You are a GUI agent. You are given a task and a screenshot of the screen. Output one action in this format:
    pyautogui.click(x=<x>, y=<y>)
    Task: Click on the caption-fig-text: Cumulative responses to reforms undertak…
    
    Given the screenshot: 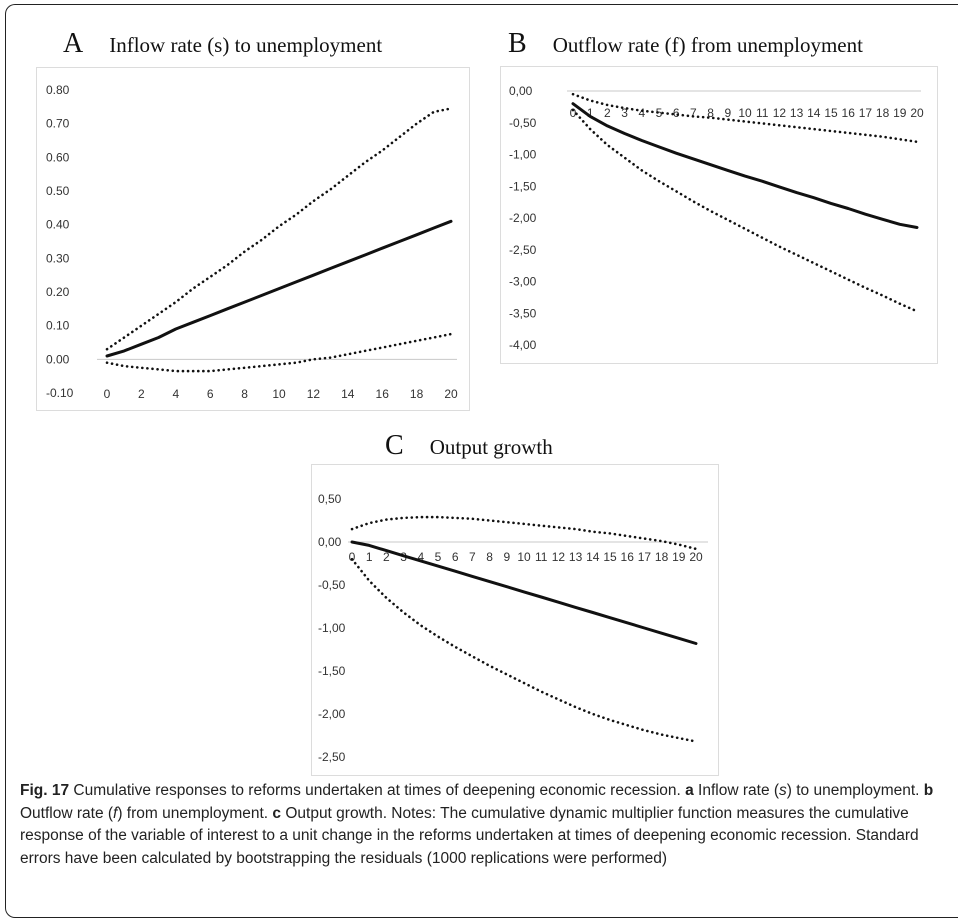 What is the action you would take?
    pyautogui.click(x=377, y=790)
    